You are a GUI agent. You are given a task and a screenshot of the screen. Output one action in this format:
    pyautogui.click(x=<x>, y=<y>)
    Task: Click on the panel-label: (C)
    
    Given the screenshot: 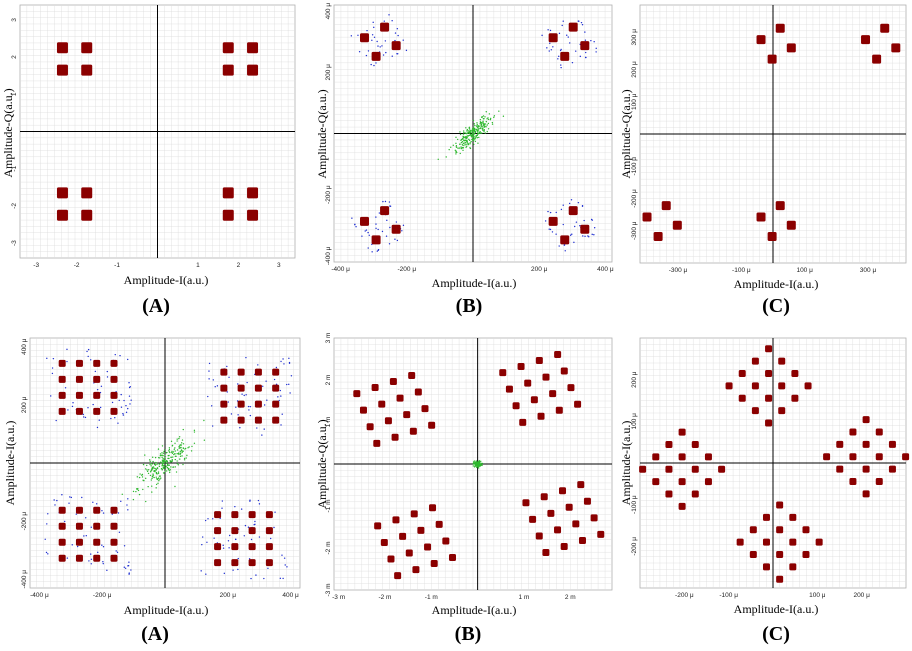 What is the action you would take?
    pyautogui.click(x=776, y=634)
    